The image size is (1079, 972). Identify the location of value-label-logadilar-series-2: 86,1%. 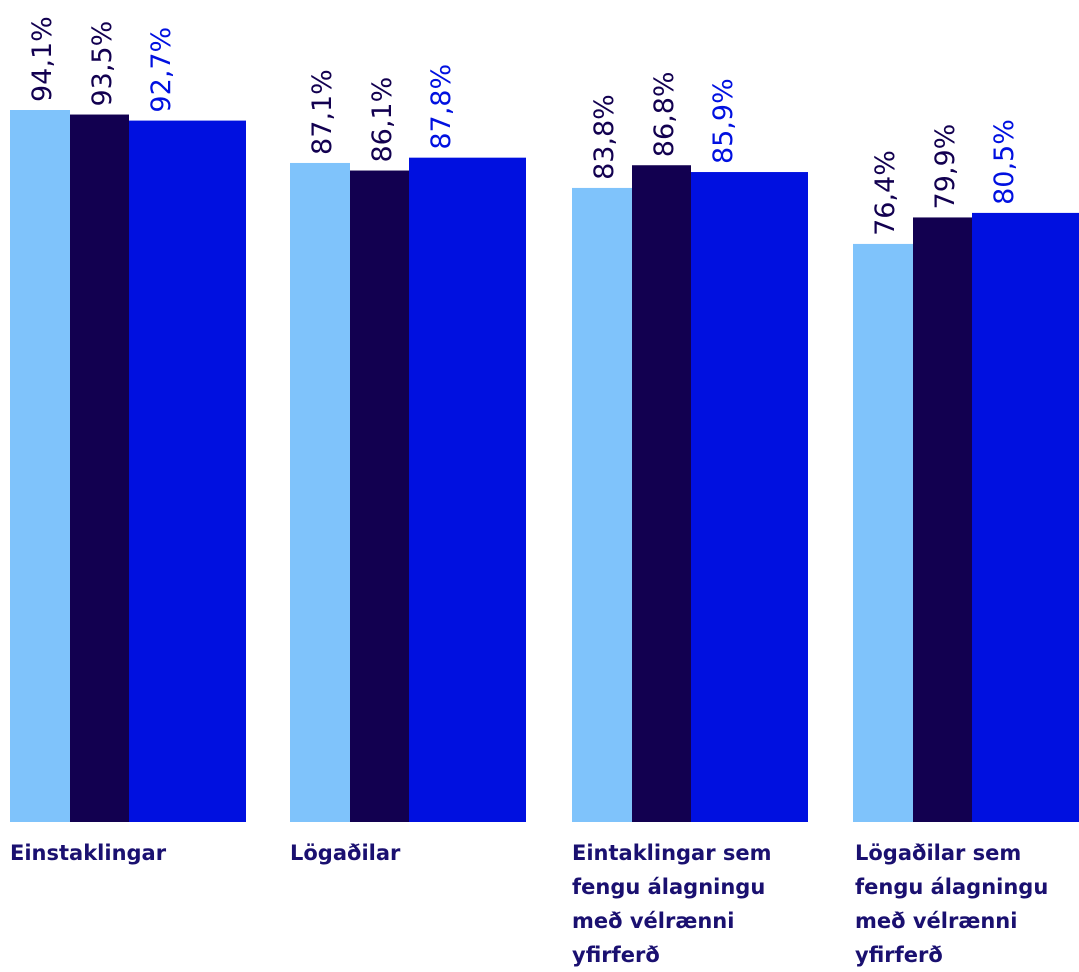
(382, 120).